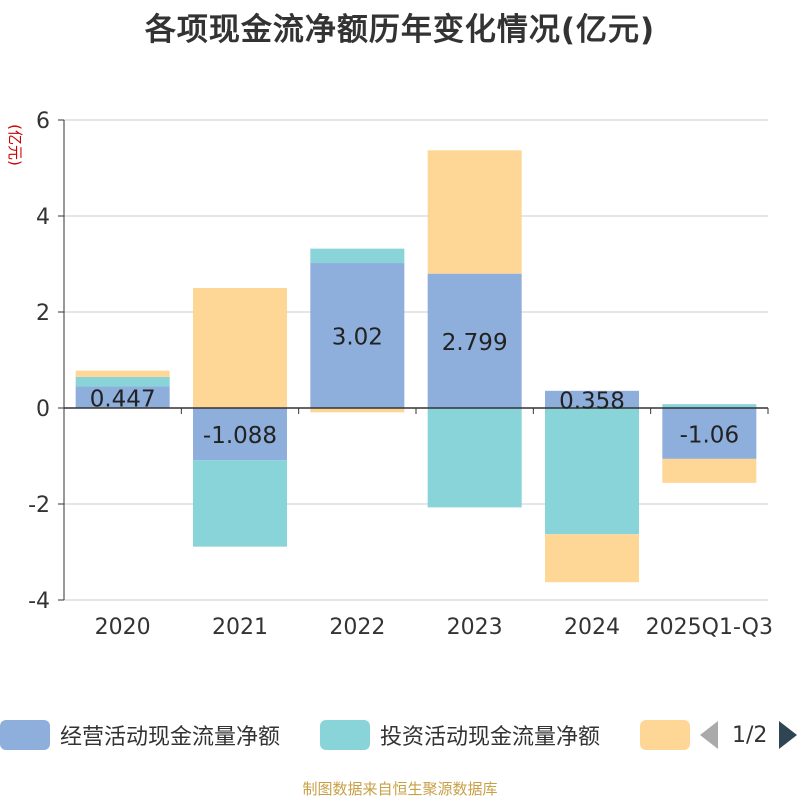  What do you see at coordinates (345, 735) in the screenshot?
I see `legend-swatch-investing` at bounding box center [345, 735].